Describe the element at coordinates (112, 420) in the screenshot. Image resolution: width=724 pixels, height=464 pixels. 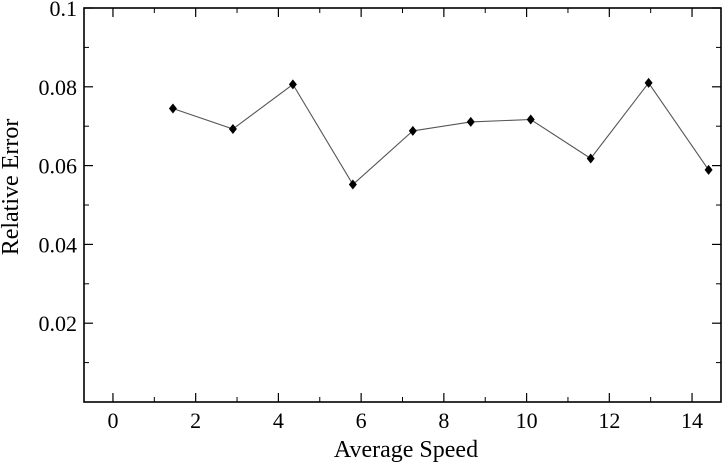
I see `x-tick-label: 0` at that location.